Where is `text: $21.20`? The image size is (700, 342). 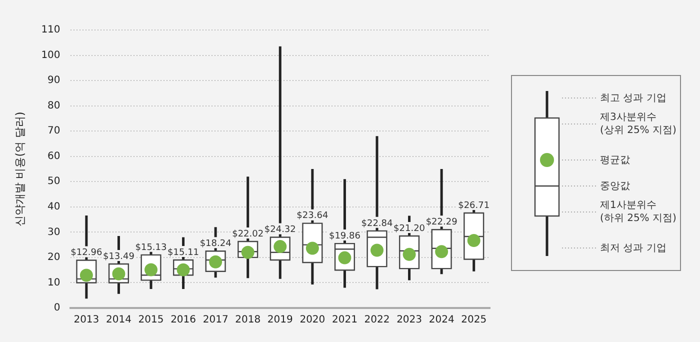 text: $21.20 is located at coordinates (410, 229).